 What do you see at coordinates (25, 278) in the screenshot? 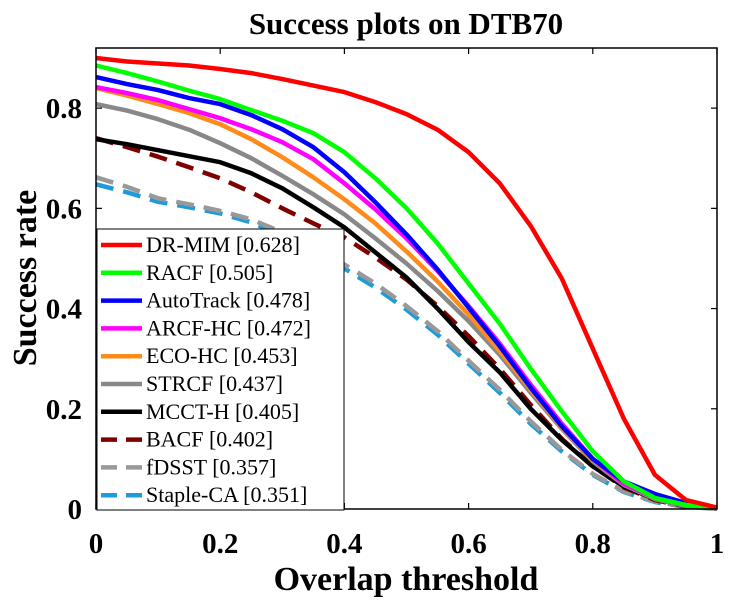
I see `y-axis-label: Success rate` at bounding box center [25, 278].